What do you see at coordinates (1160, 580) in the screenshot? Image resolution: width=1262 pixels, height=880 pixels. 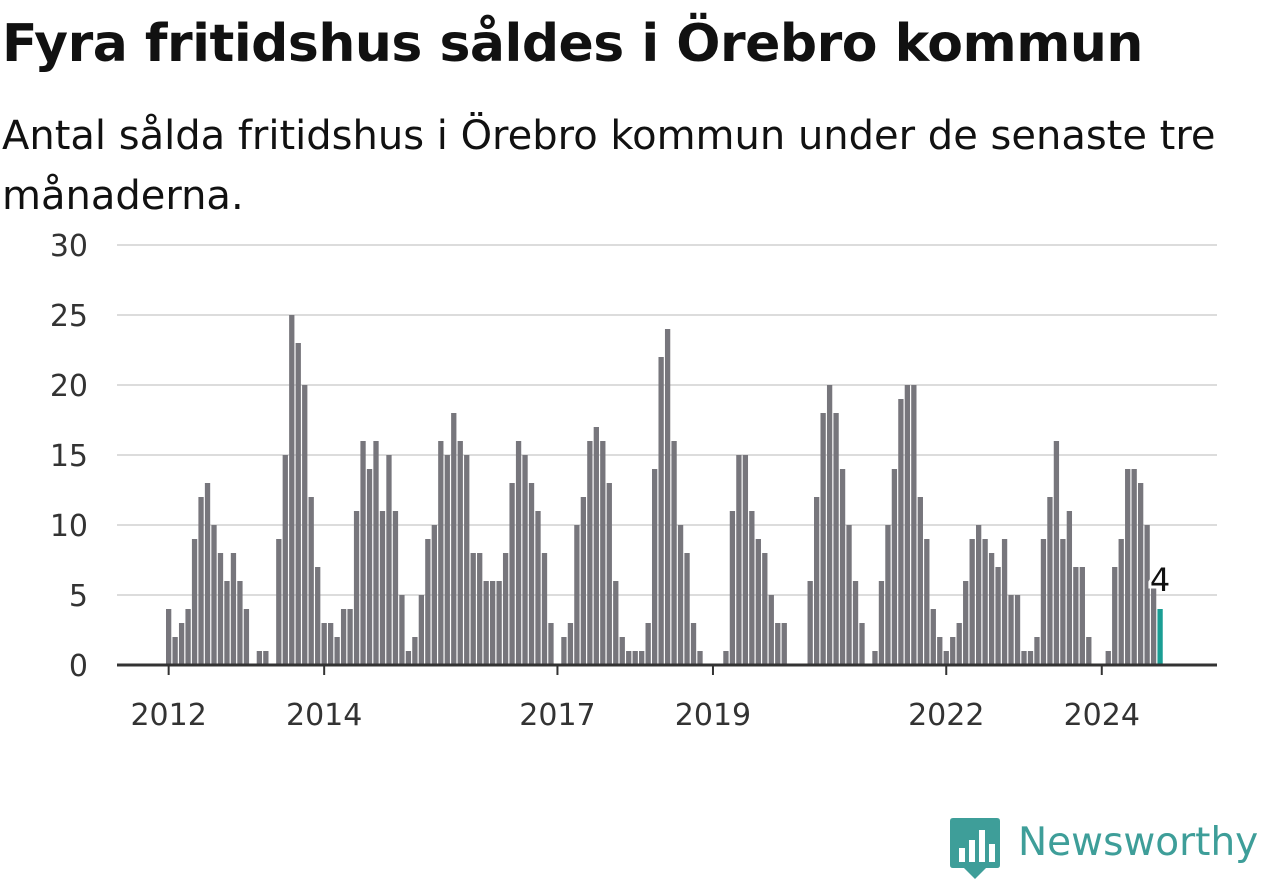 I see `data-label: 4` at bounding box center [1160, 580].